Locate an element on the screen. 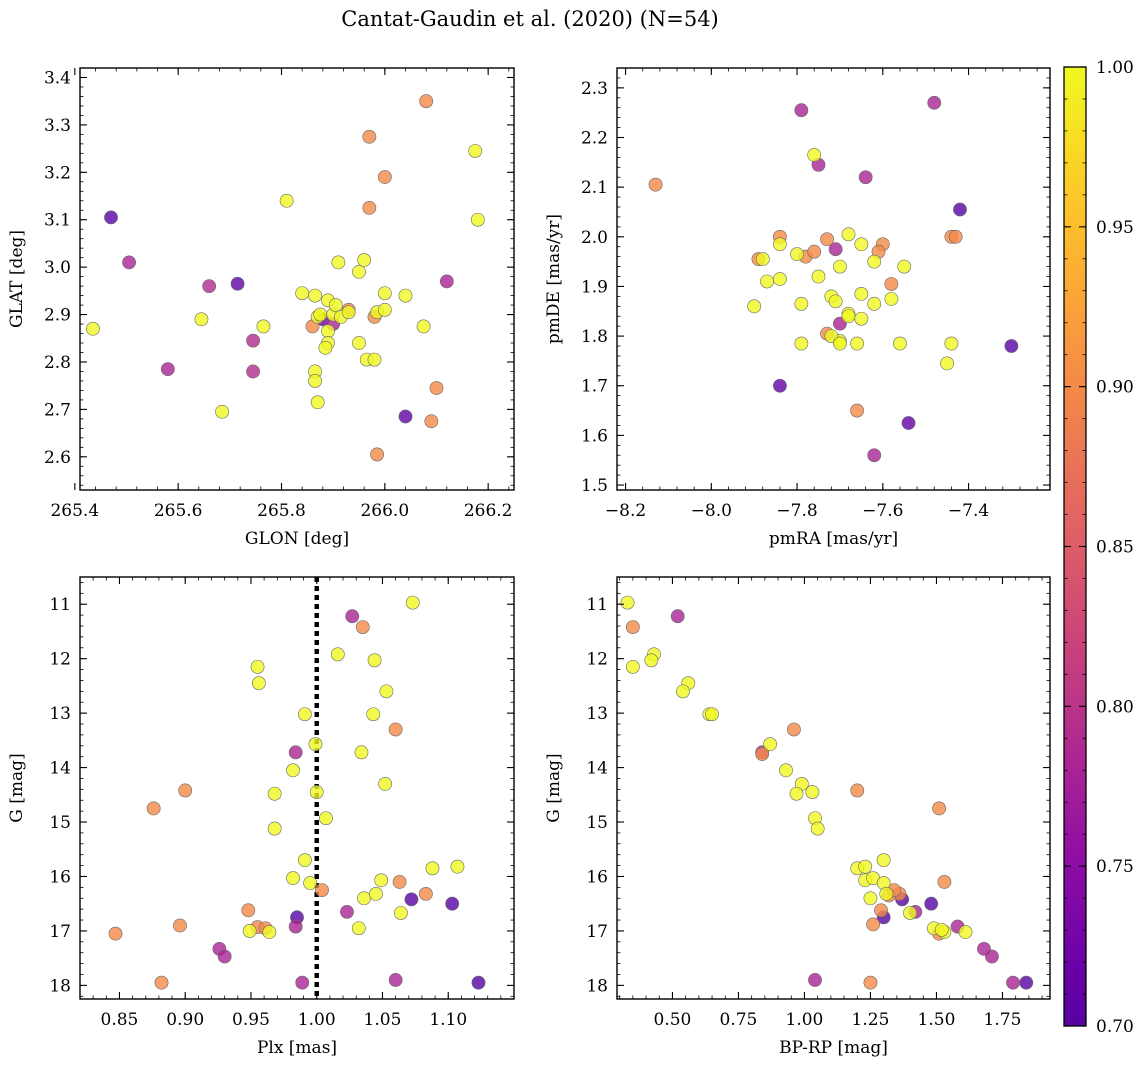 This screenshot has width=1148, height=1067. colorbar: 0.70 0.75 0.80 0.85 0.90 0.95 1.00 is located at coordinates (1098, 547).